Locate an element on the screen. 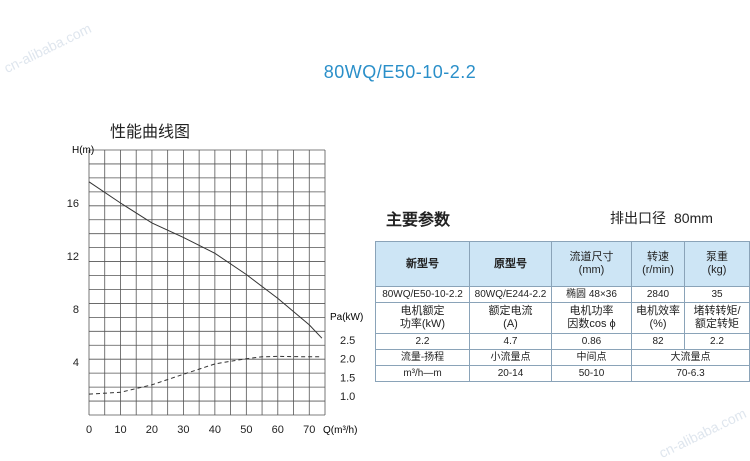  label-motor-power-line1: 电机额定 is located at coordinates (422, 311).